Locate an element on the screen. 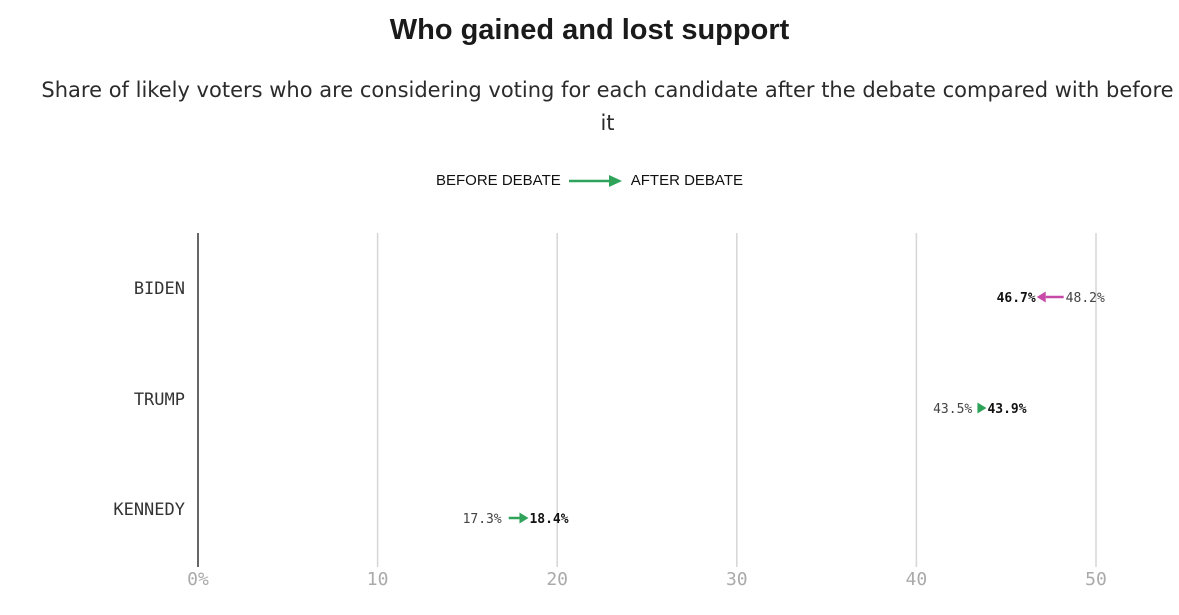 The height and width of the screenshot is (615, 1179). before-value-label: 17.3% is located at coordinates (482, 519).